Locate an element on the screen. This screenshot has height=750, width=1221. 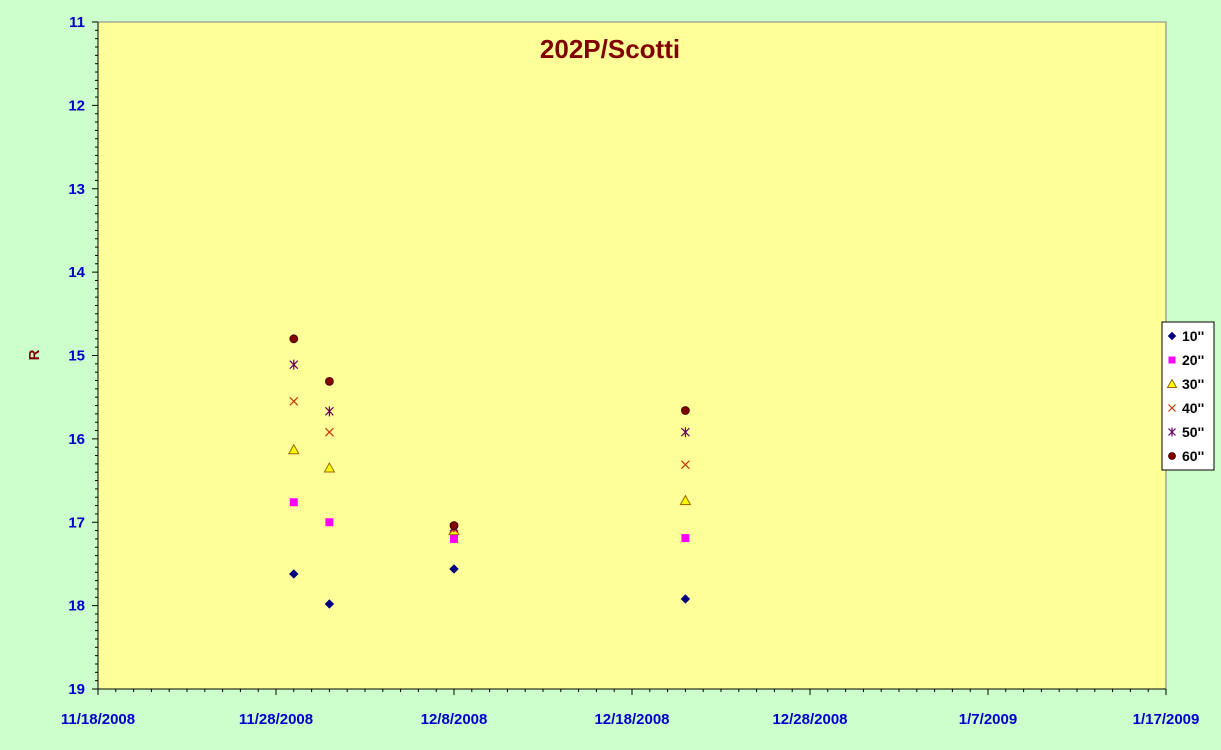
legend-item: 20'' is located at coordinates (1186, 360).